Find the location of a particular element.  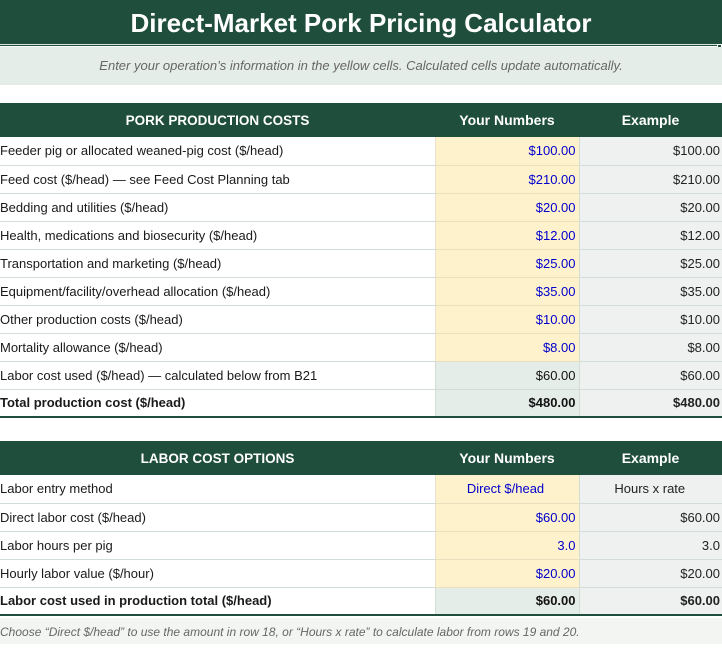

labor-method-select: Direct $/head is located at coordinates (506, 489).